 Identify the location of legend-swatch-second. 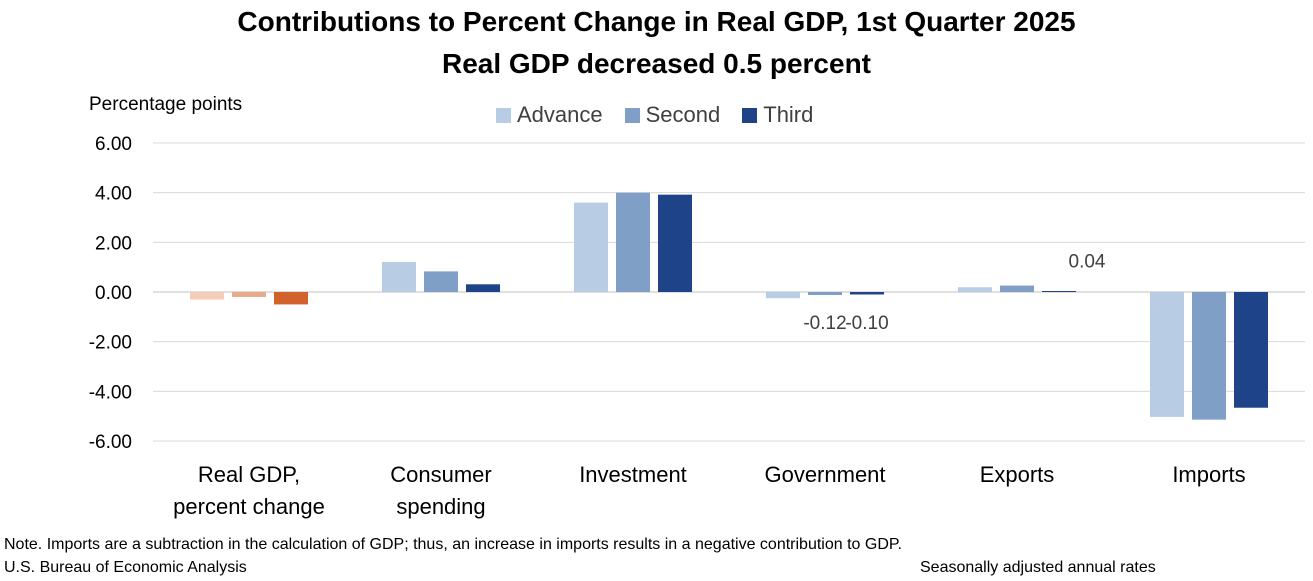
(632, 115).